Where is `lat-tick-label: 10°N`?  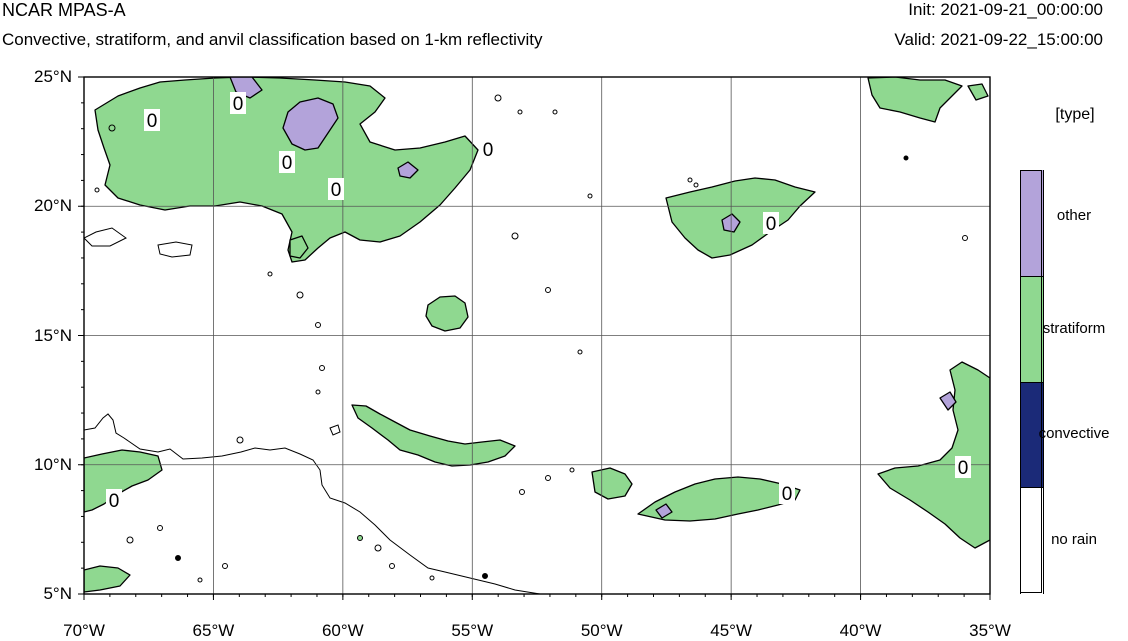 lat-tick-label: 10°N is located at coordinates (53, 464).